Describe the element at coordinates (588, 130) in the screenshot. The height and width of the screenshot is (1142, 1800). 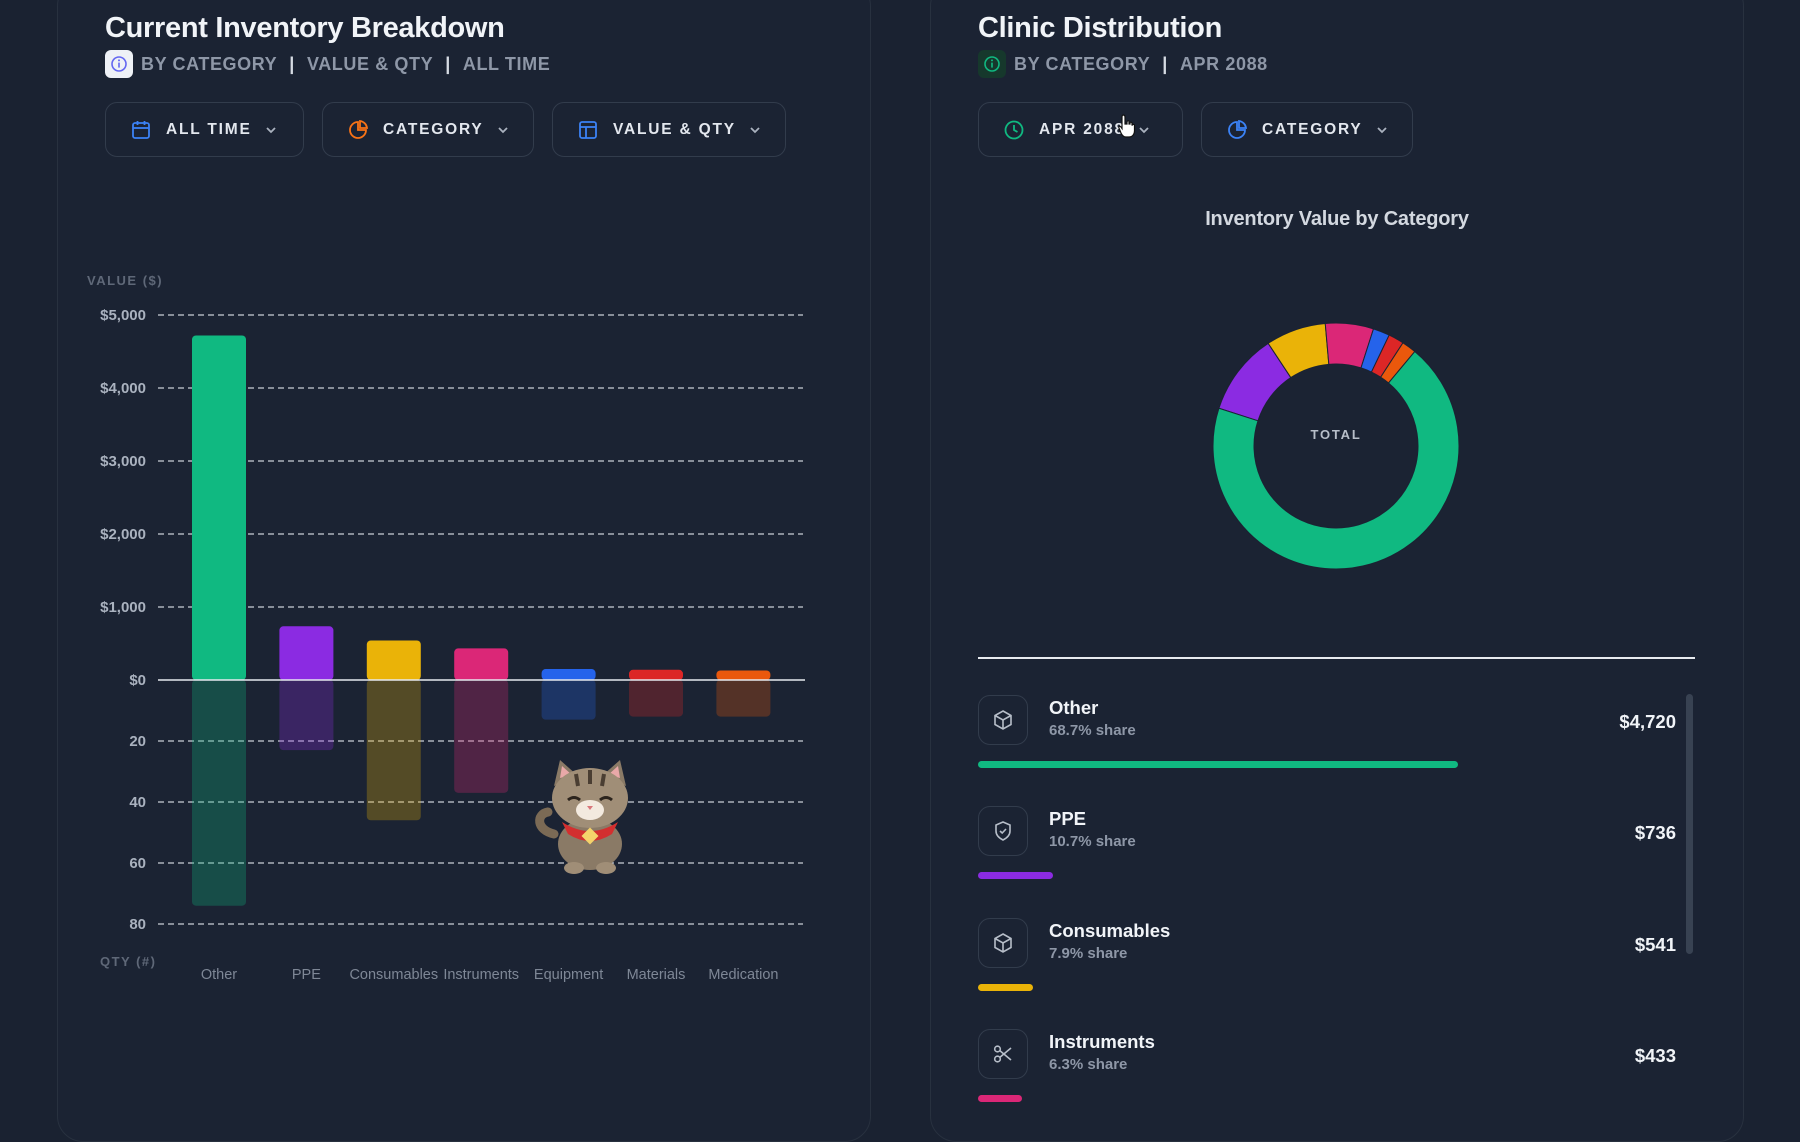
I see `table-icon` at that location.